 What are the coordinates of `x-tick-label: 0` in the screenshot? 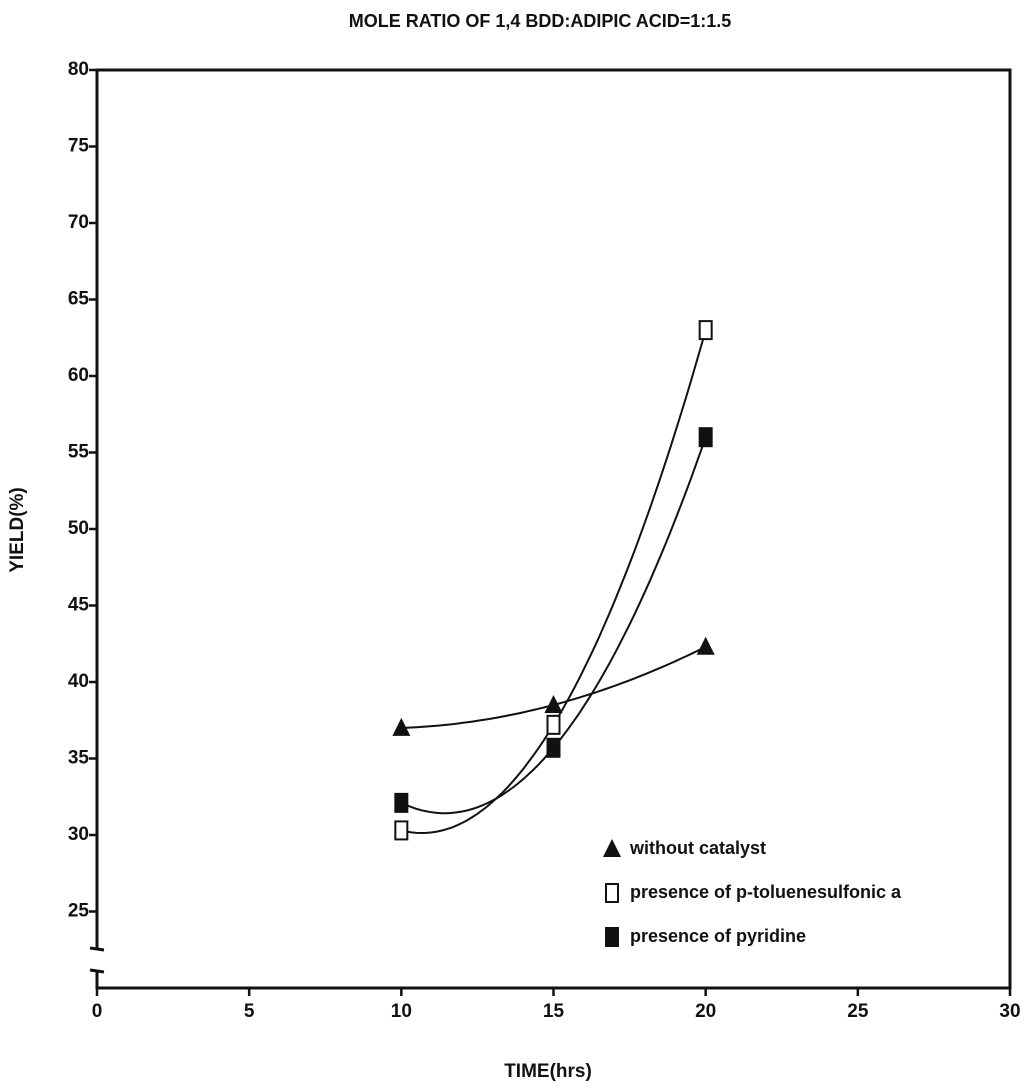 It's located at (97, 1011).